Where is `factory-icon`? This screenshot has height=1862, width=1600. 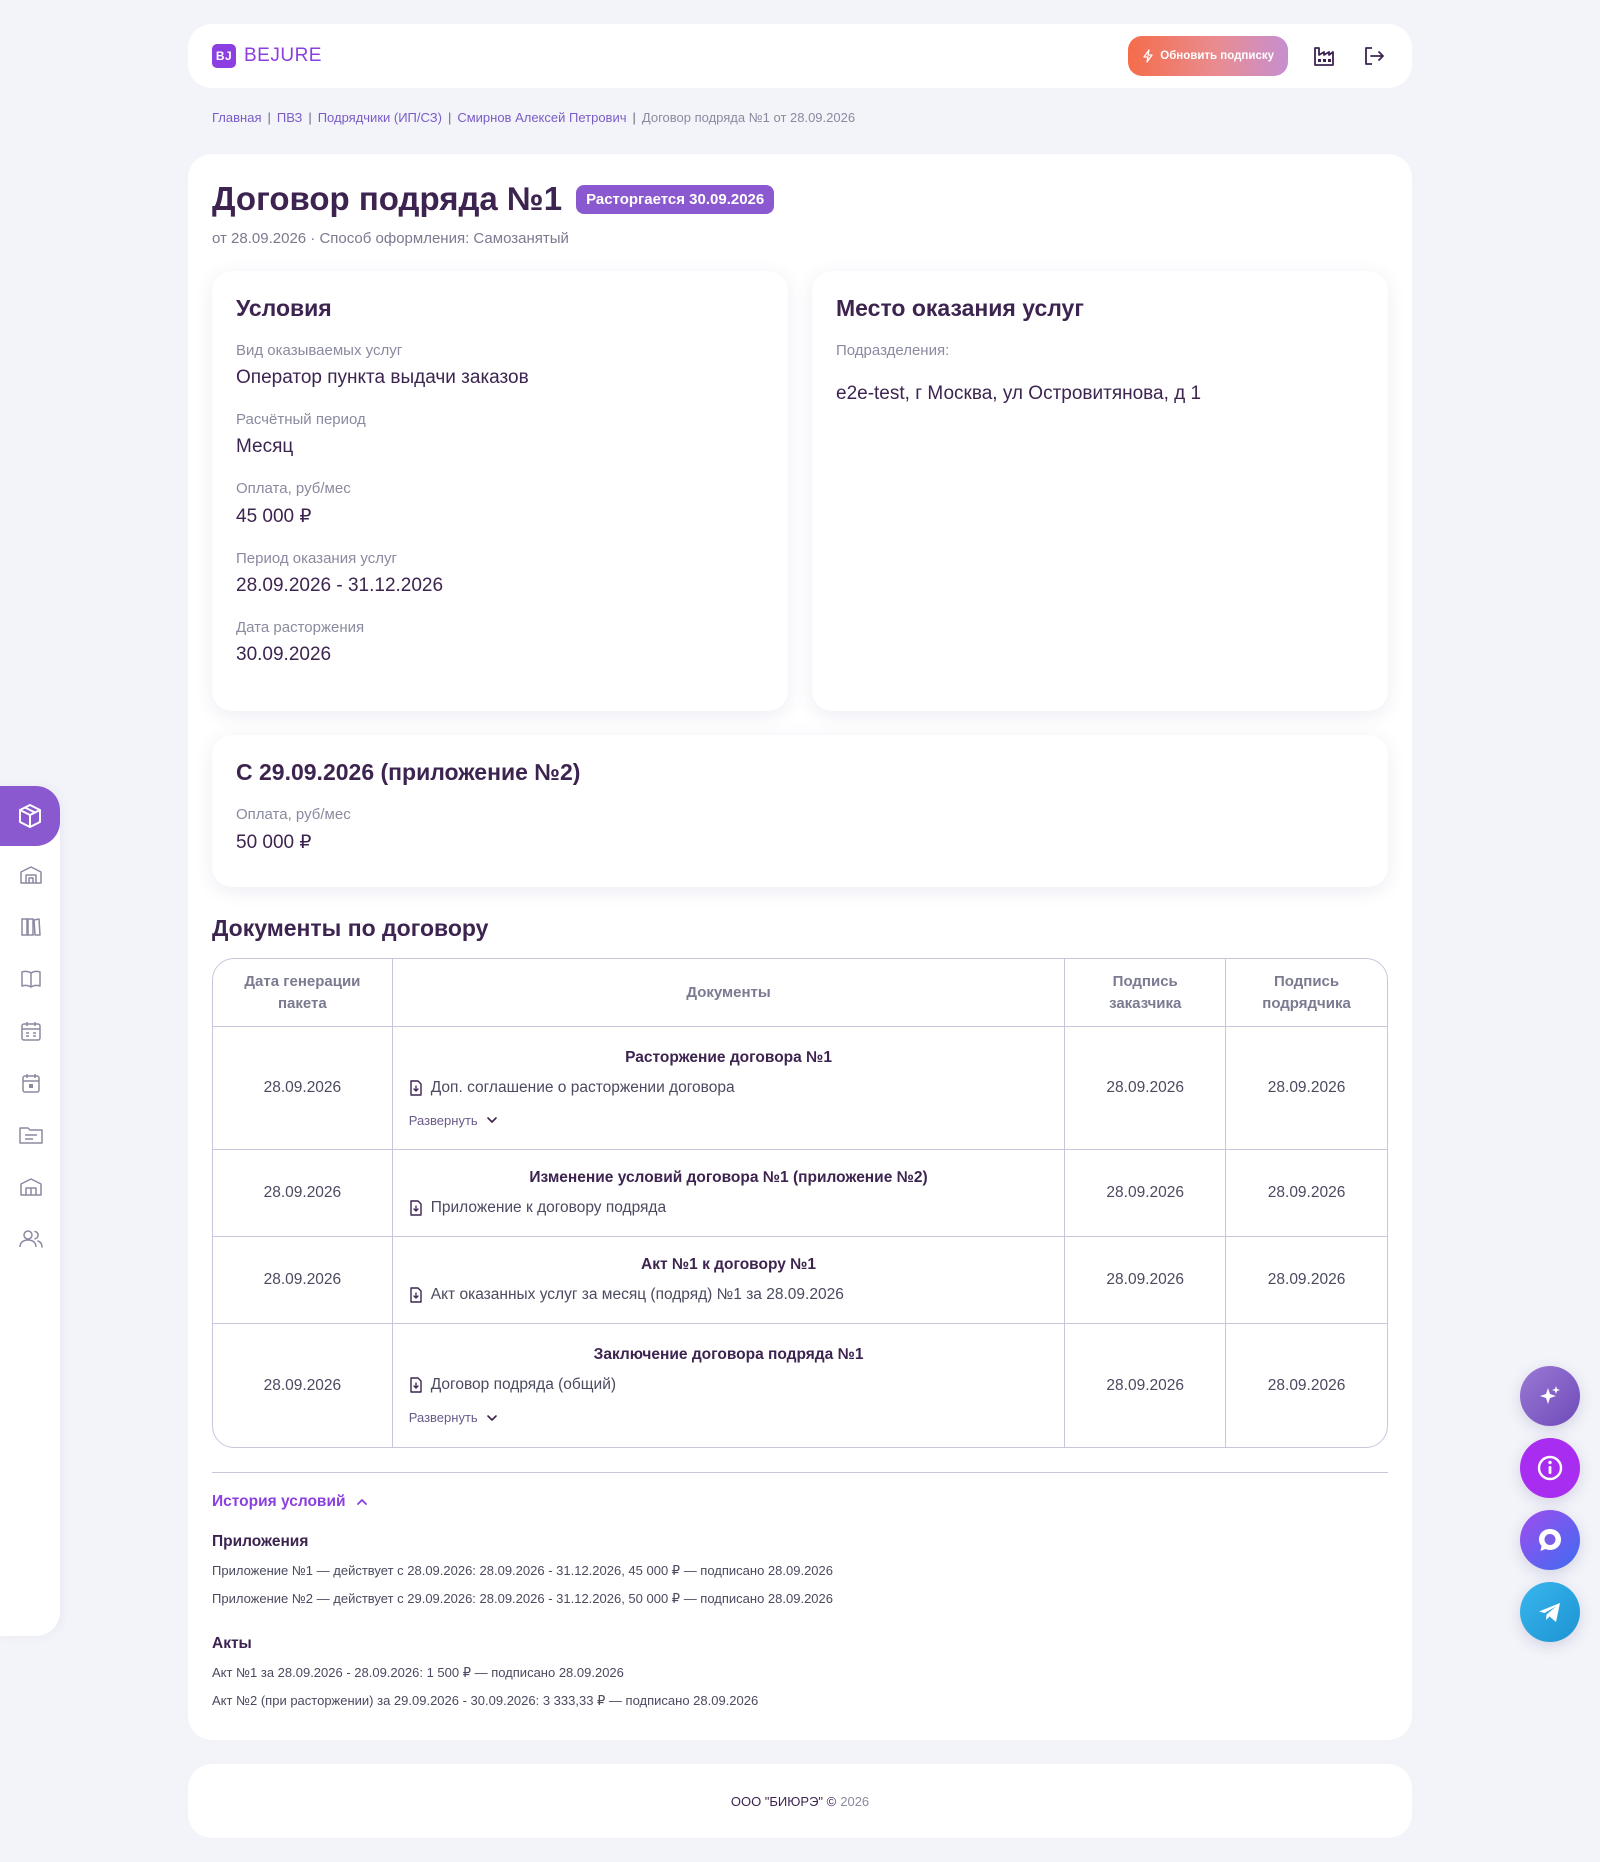 factory-icon is located at coordinates (1324, 56).